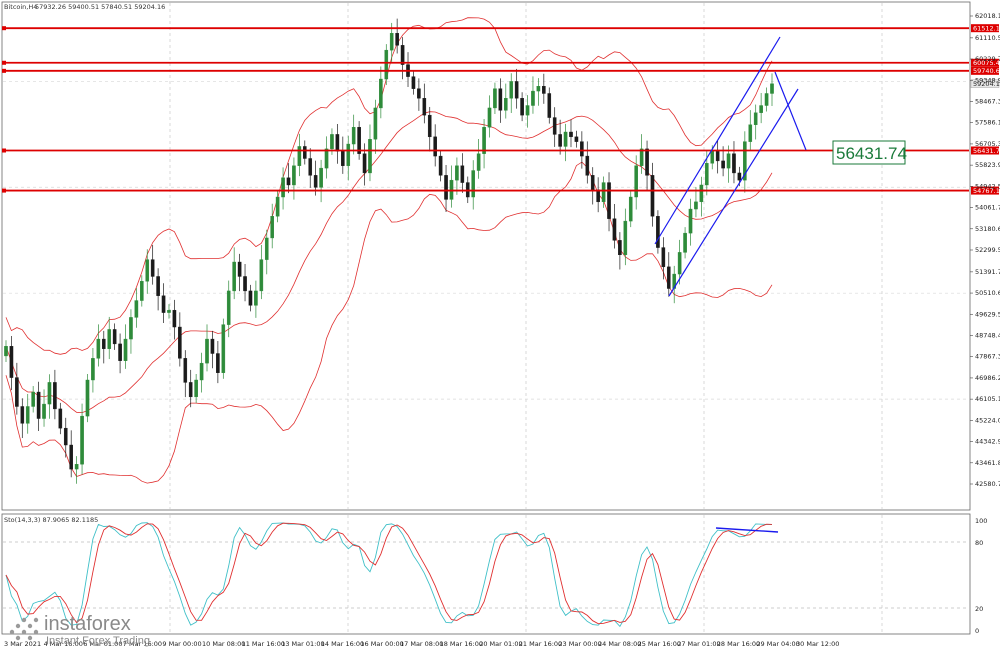 The image size is (1000, 650). What do you see at coordinates (302, 644) in the screenshot?
I see `time-tick-label: 13 Mar 01:00` at bounding box center [302, 644].